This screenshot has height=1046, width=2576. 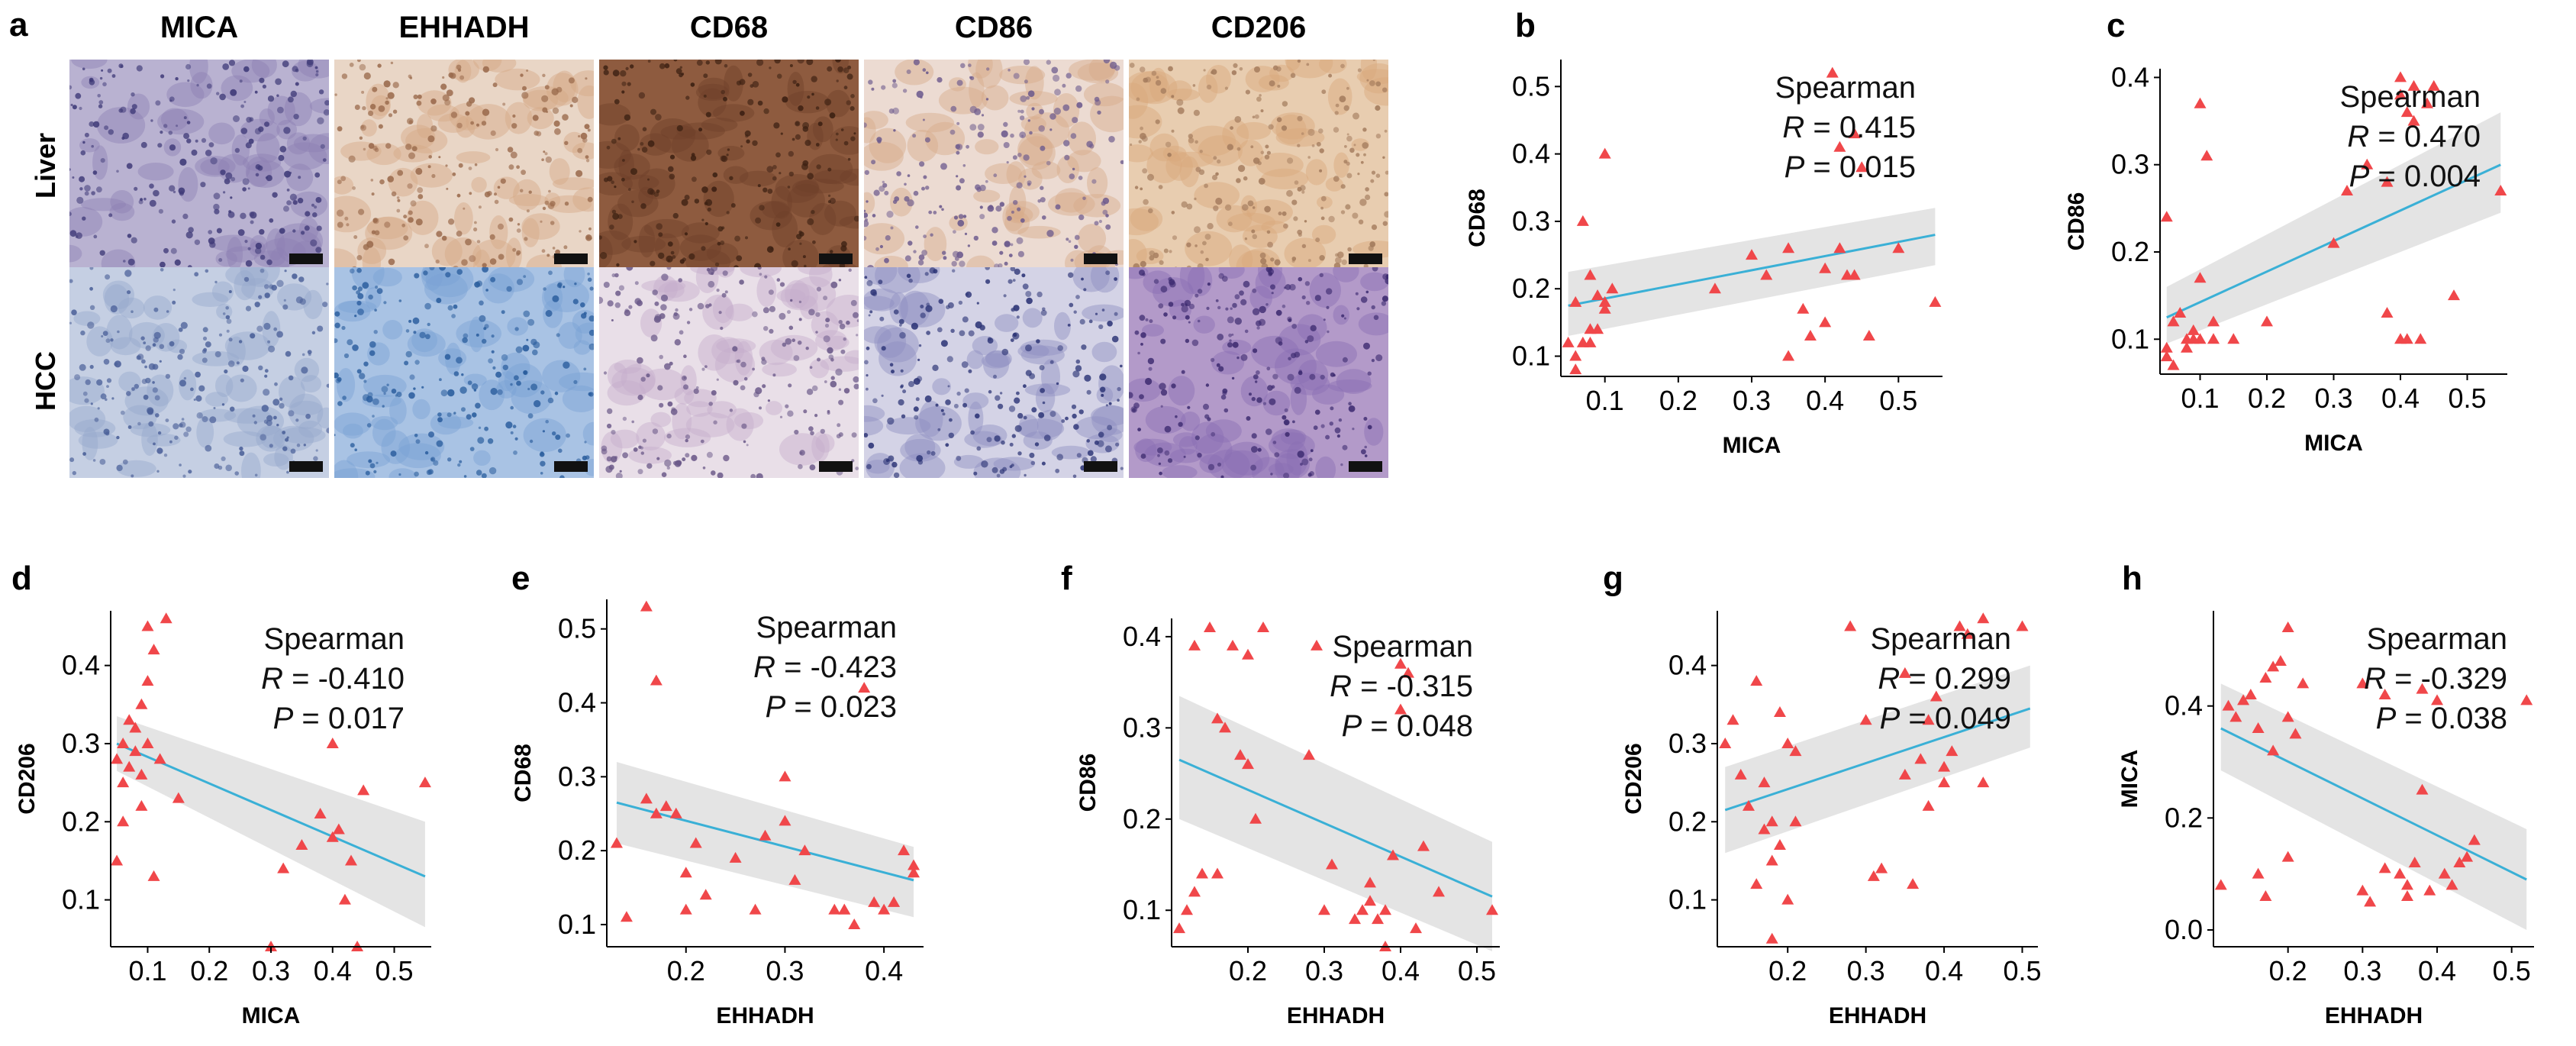 I want to click on micrograph-liver-mica, so click(x=199, y=165).